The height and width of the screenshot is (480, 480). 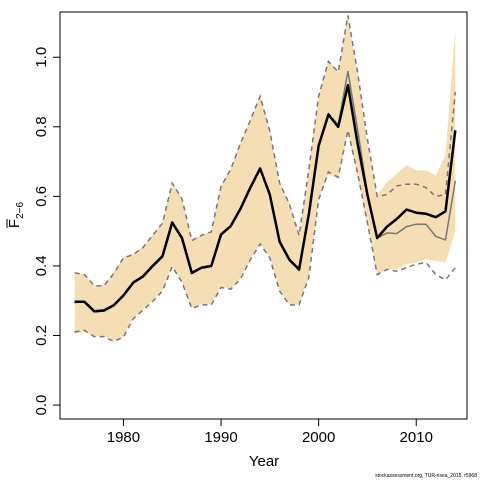 I want to click on x-axis: 1980 1990 2000 2010, so click(x=270, y=432).